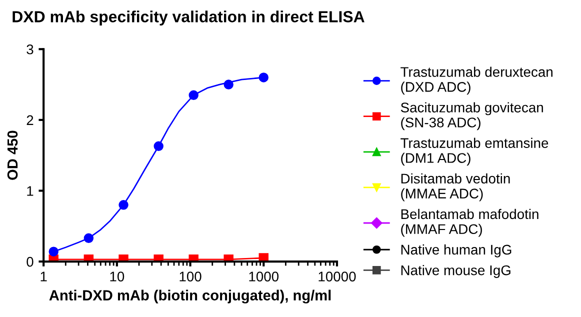 The image size is (581, 317). I want to click on x-tick-label: 10, so click(117, 277).